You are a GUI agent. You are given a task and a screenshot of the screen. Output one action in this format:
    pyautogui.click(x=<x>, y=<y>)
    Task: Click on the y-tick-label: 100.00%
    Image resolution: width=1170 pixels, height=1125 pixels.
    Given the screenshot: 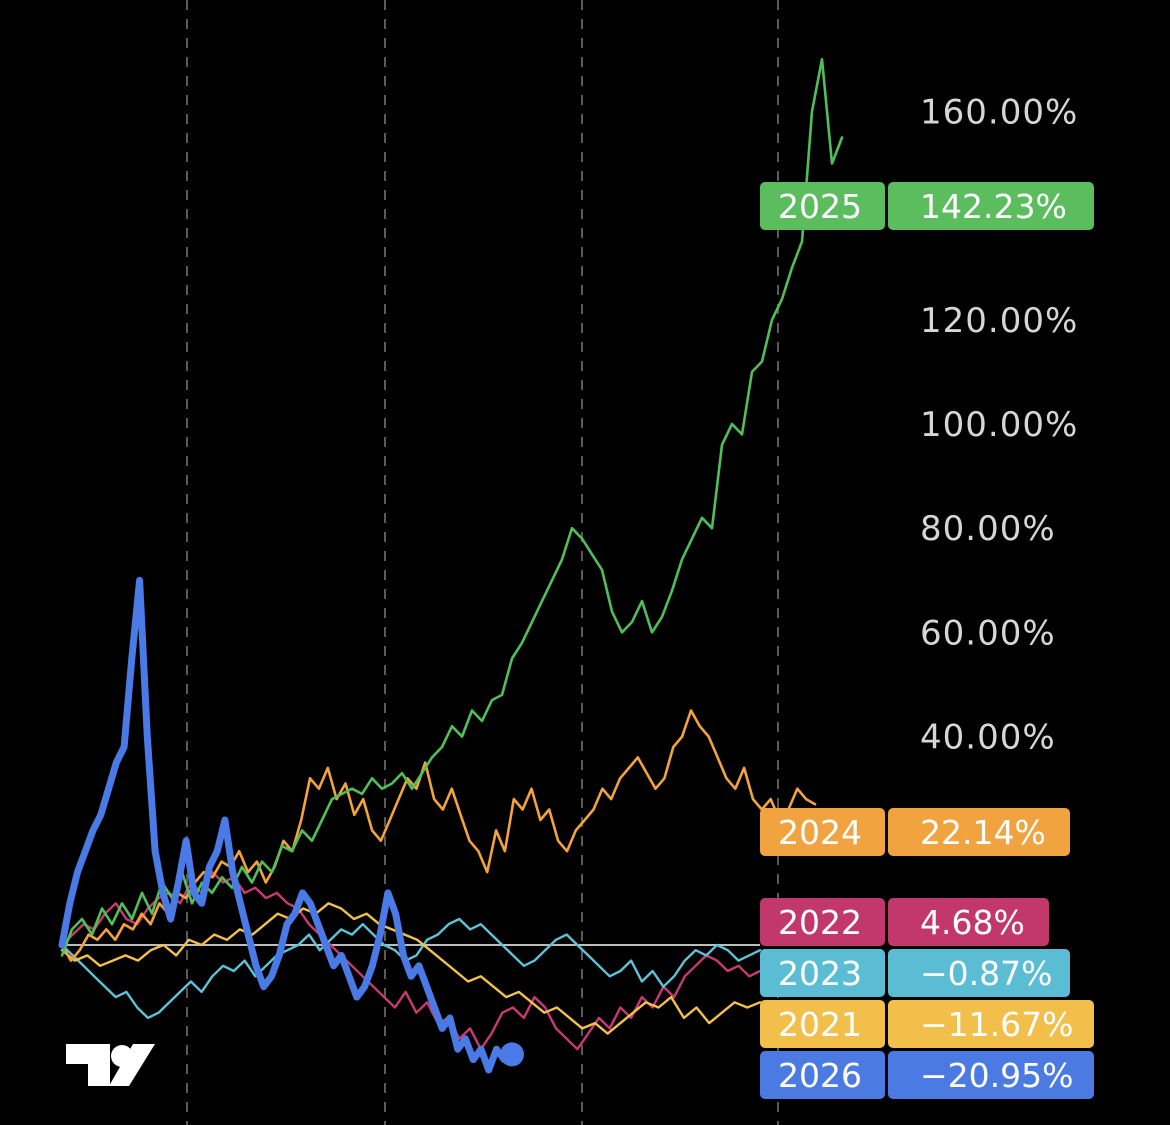 What is the action you would take?
    pyautogui.click(x=999, y=425)
    